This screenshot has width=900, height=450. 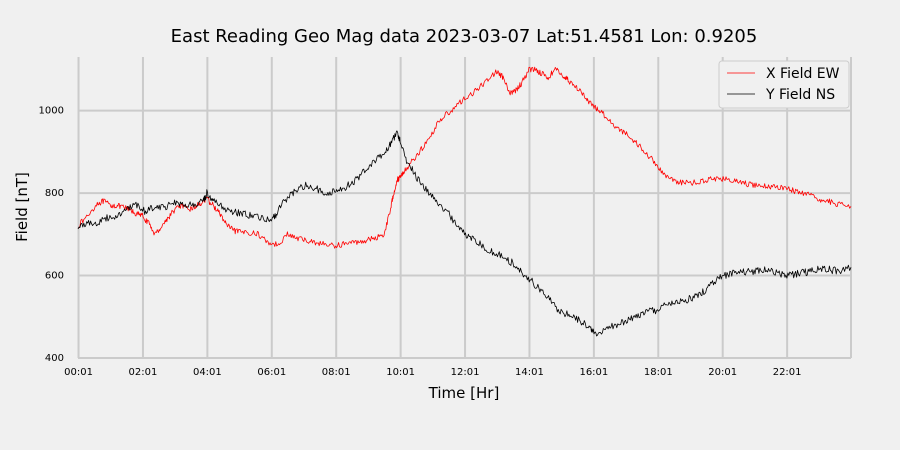 I want to click on x-tick-label: 02:01, so click(x=143, y=372).